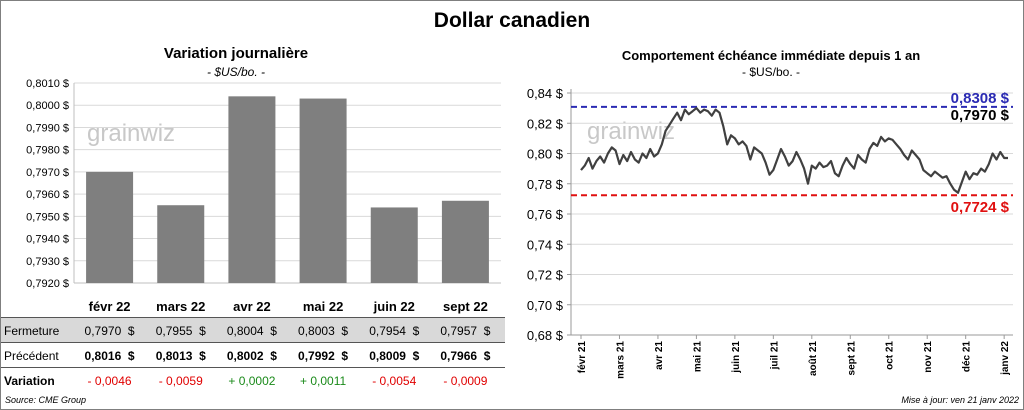 This screenshot has width=1024, height=410. I want to click on table-cell: + 0,0002, so click(252, 381).